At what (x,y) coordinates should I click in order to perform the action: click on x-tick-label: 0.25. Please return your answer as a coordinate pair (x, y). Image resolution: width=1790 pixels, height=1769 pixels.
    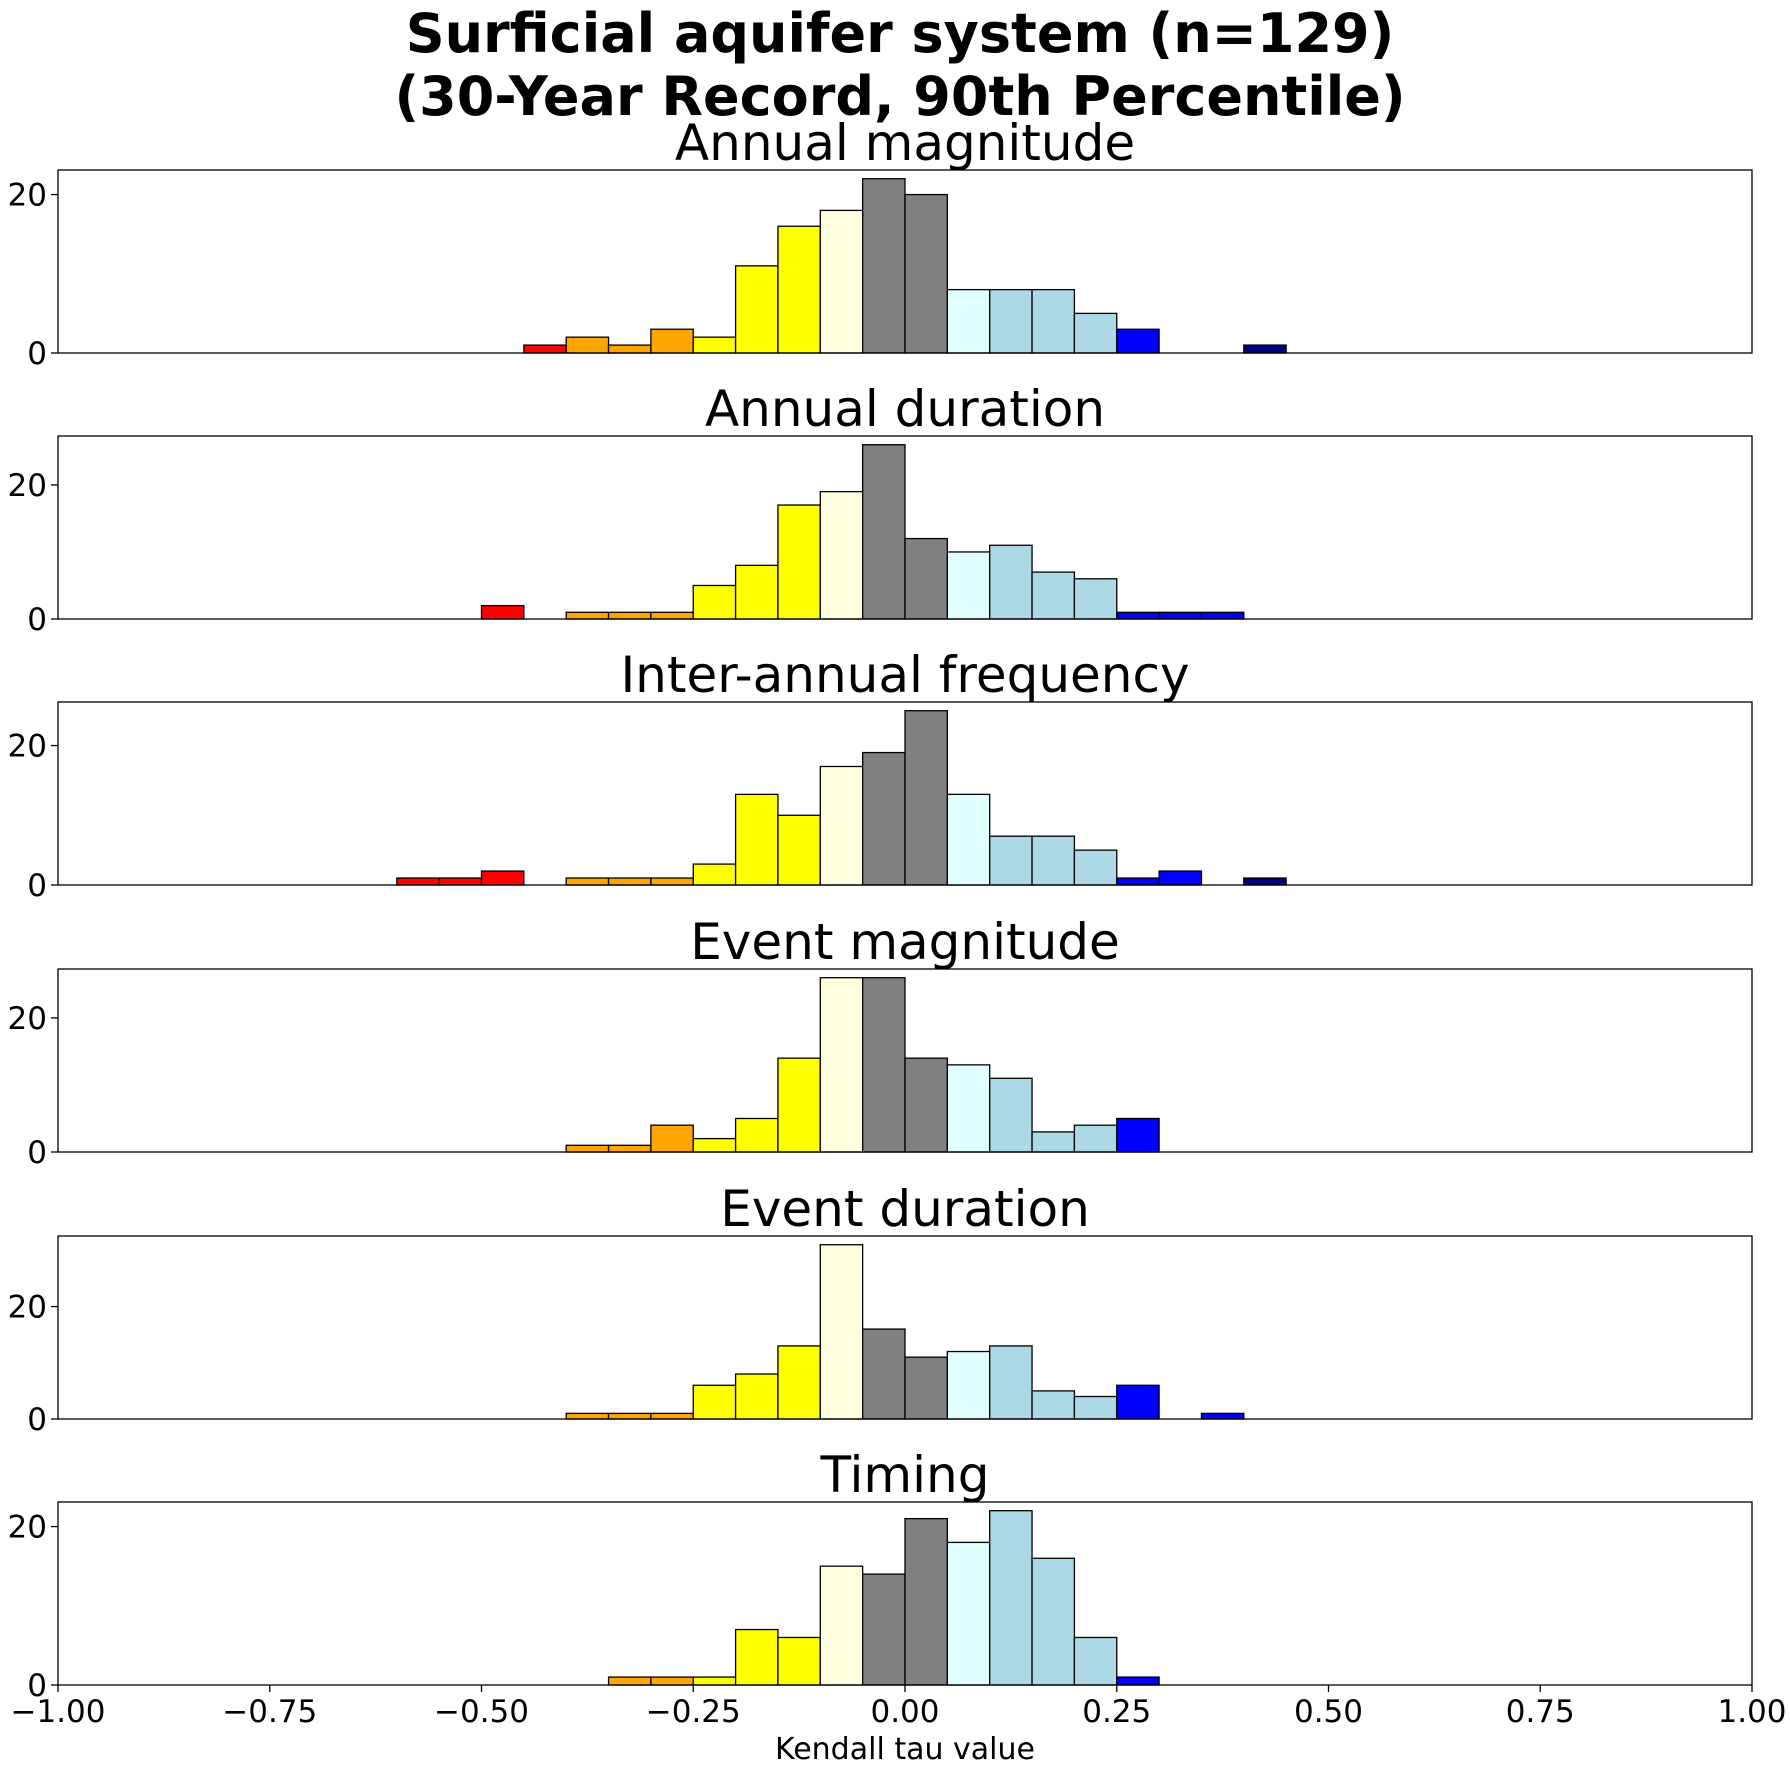
    Looking at the image, I should click on (1116, 1712).